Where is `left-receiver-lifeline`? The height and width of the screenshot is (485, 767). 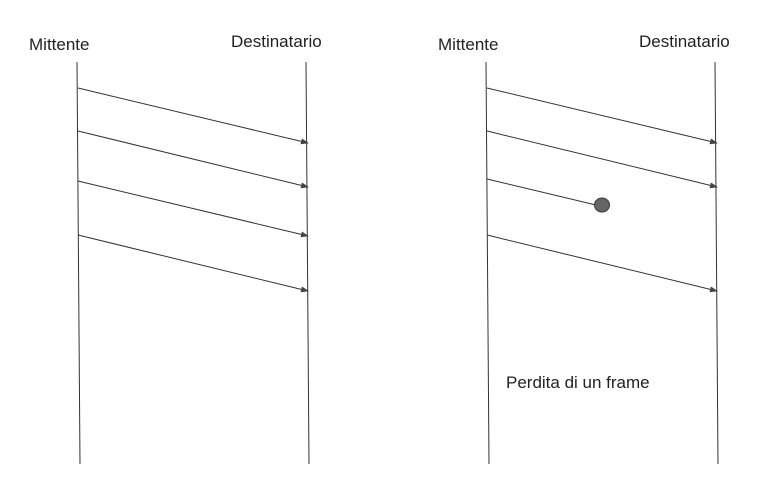
left-receiver-lifeline is located at coordinates (307, 263).